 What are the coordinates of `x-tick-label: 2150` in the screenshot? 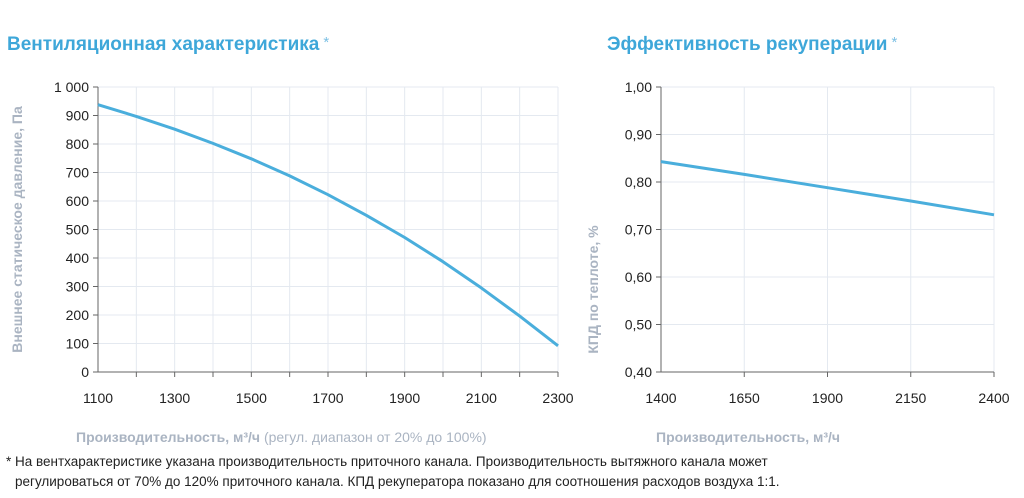 It's located at (910, 398).